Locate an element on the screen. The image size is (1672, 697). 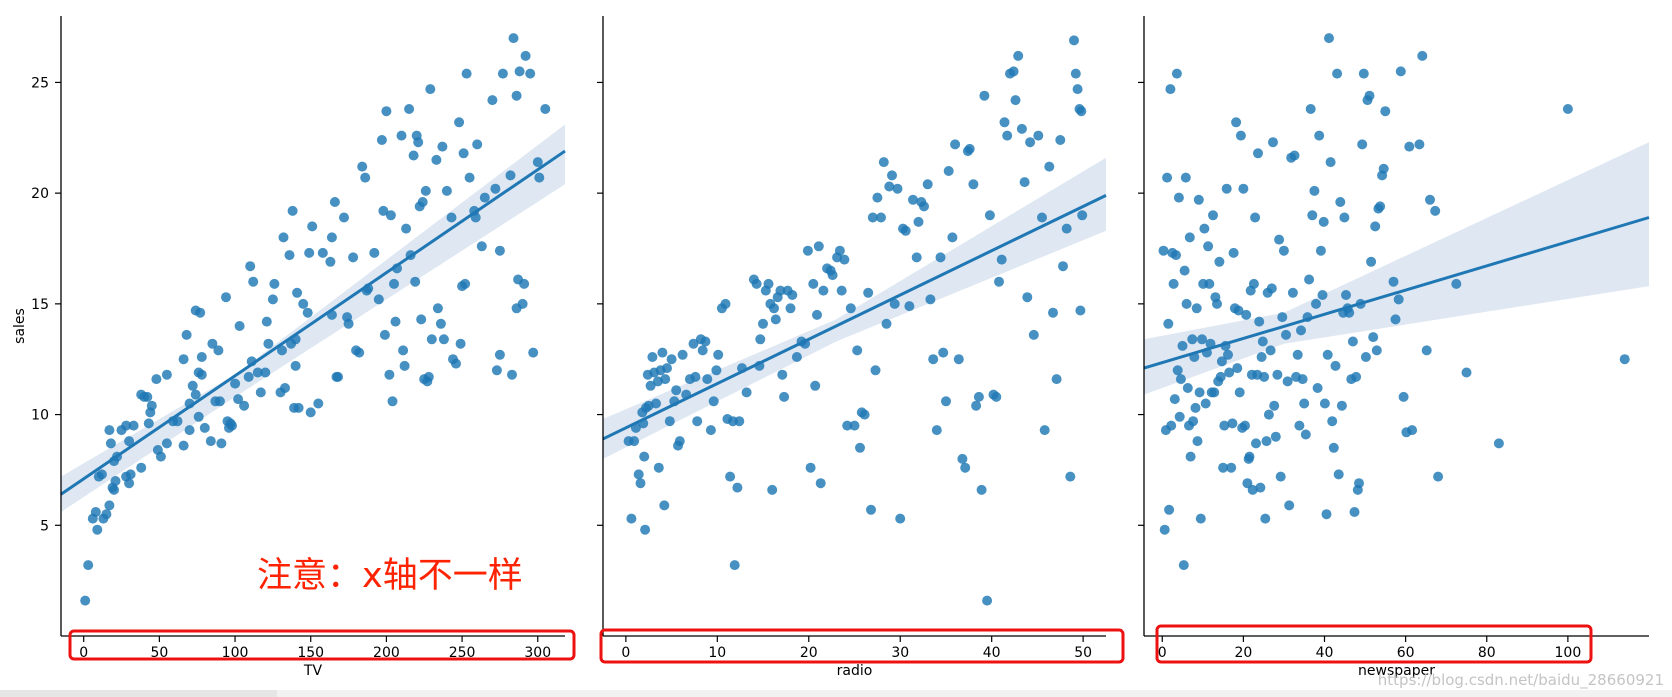
newspaper-x-tick-label: 20 is located at coordinates (1243, 653).